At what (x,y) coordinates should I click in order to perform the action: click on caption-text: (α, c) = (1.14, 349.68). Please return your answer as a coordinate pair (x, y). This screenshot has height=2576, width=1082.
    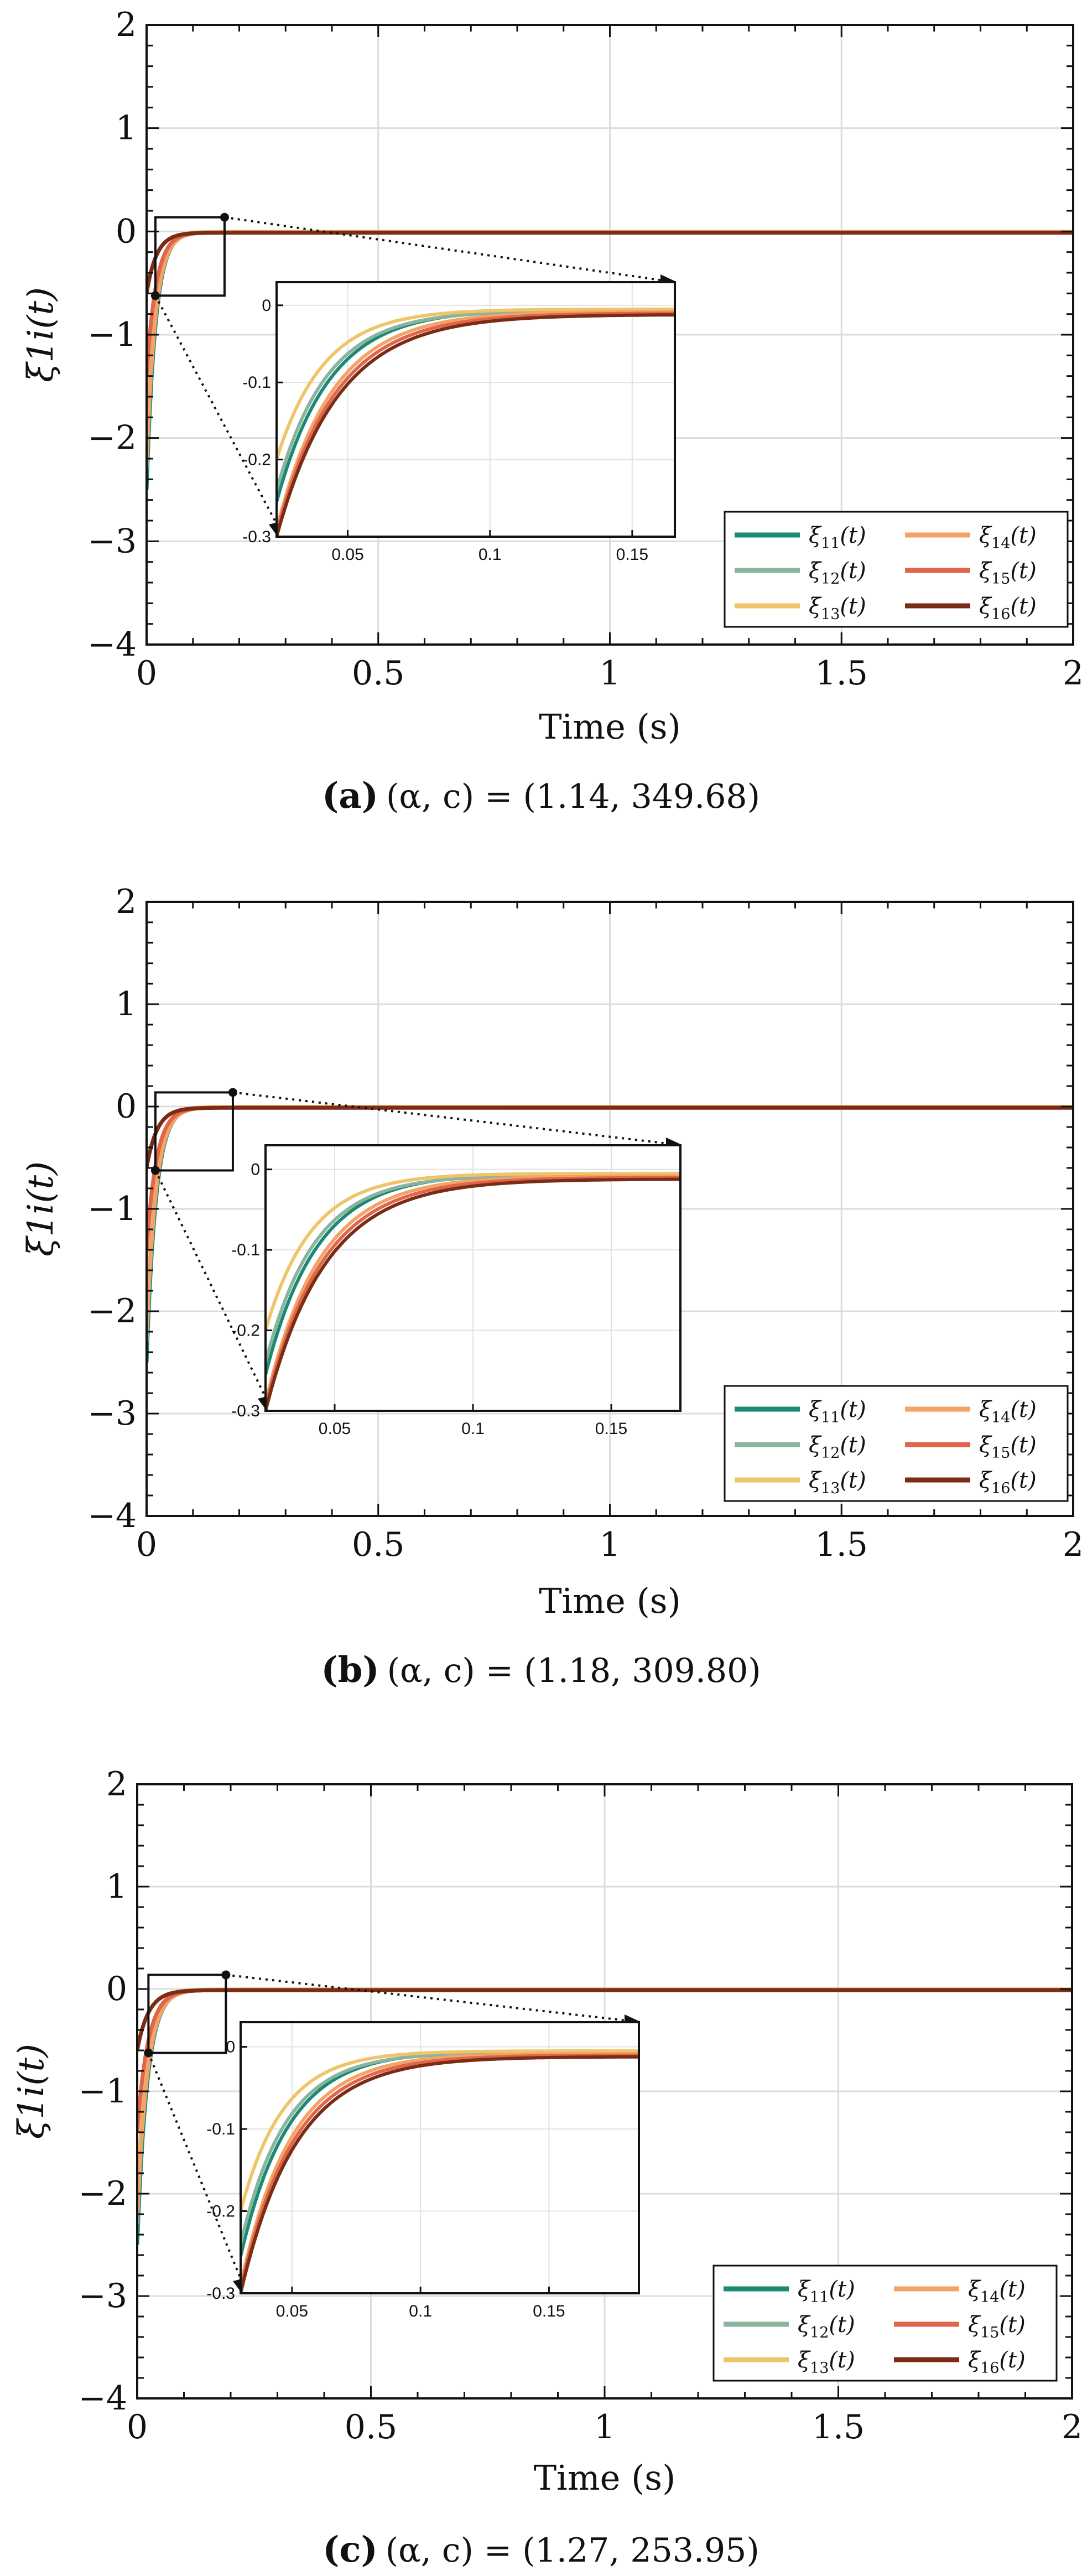
    Looking at the image, I should click on (573, 796).